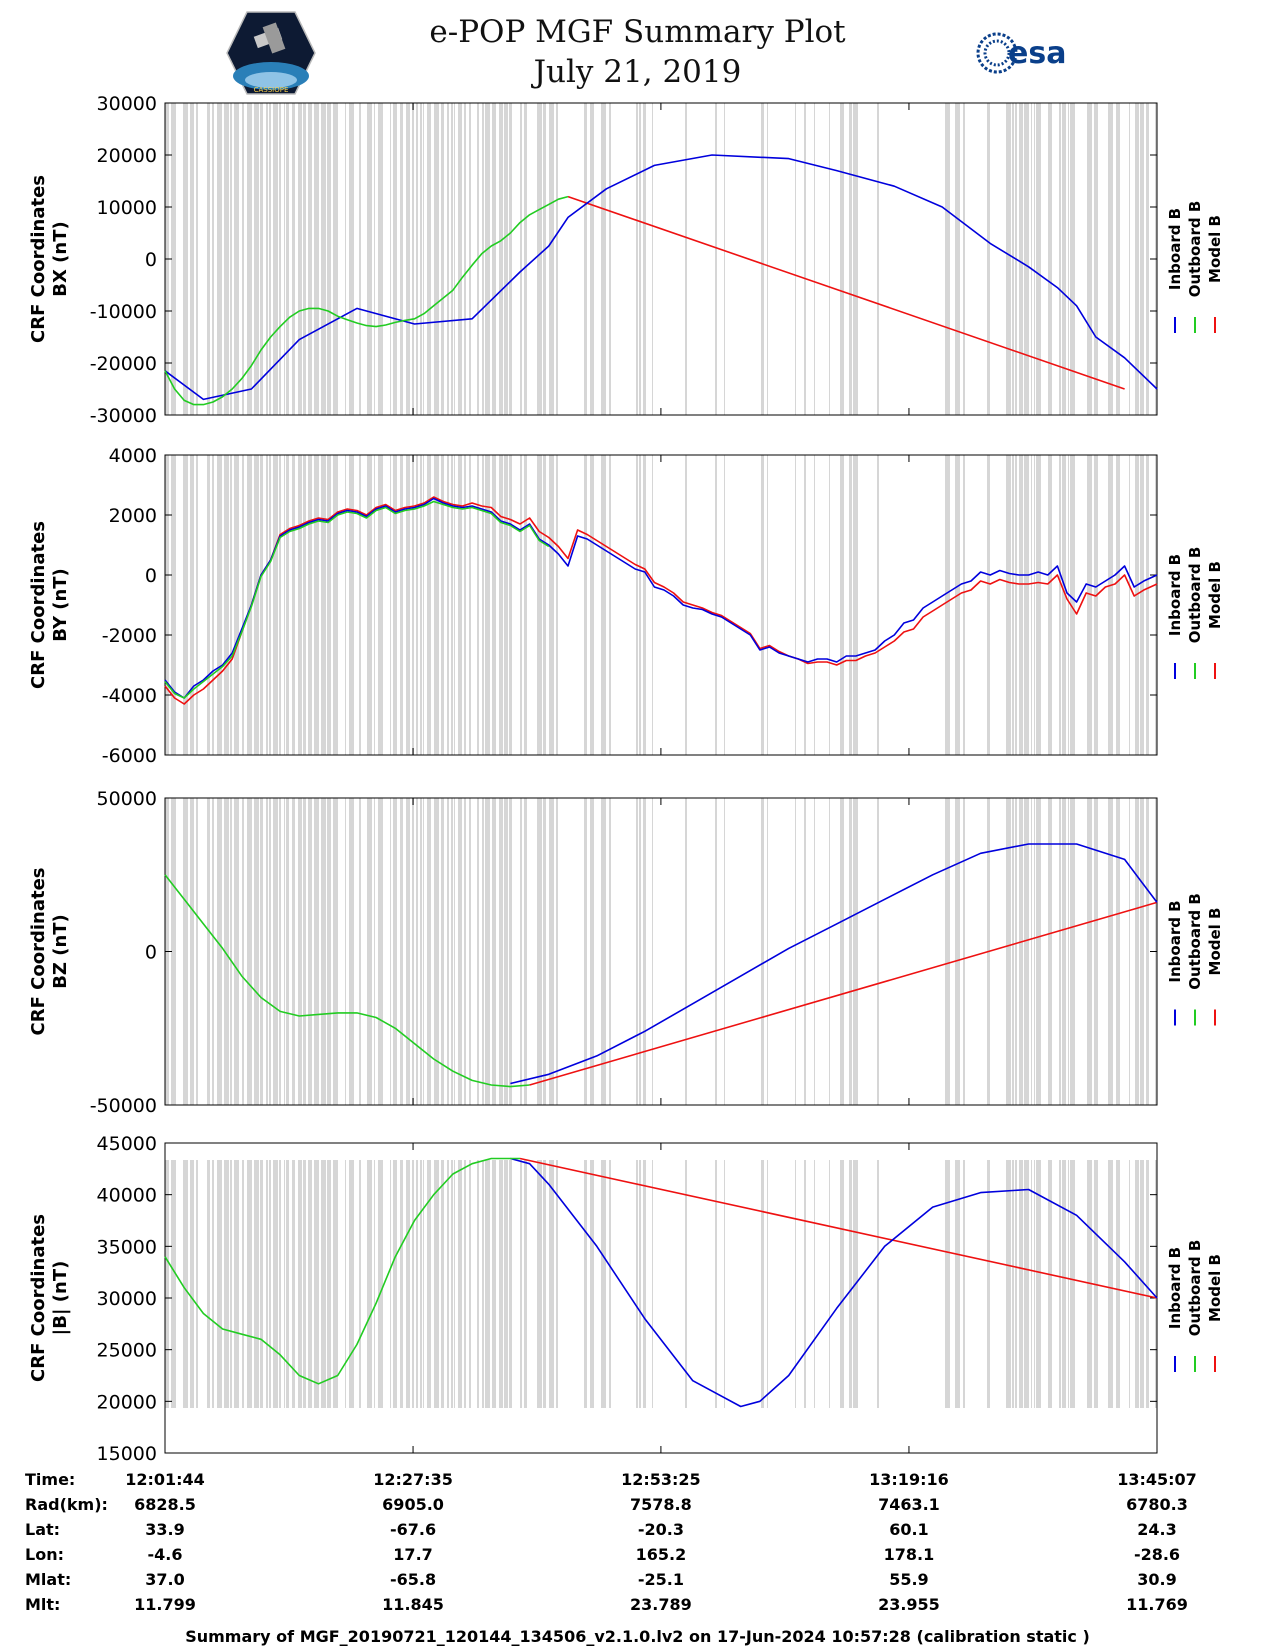 The height and width of the screenshot is (1650, 1275). I want to click on plot-date: July 21, 2019, so click(637, 72).